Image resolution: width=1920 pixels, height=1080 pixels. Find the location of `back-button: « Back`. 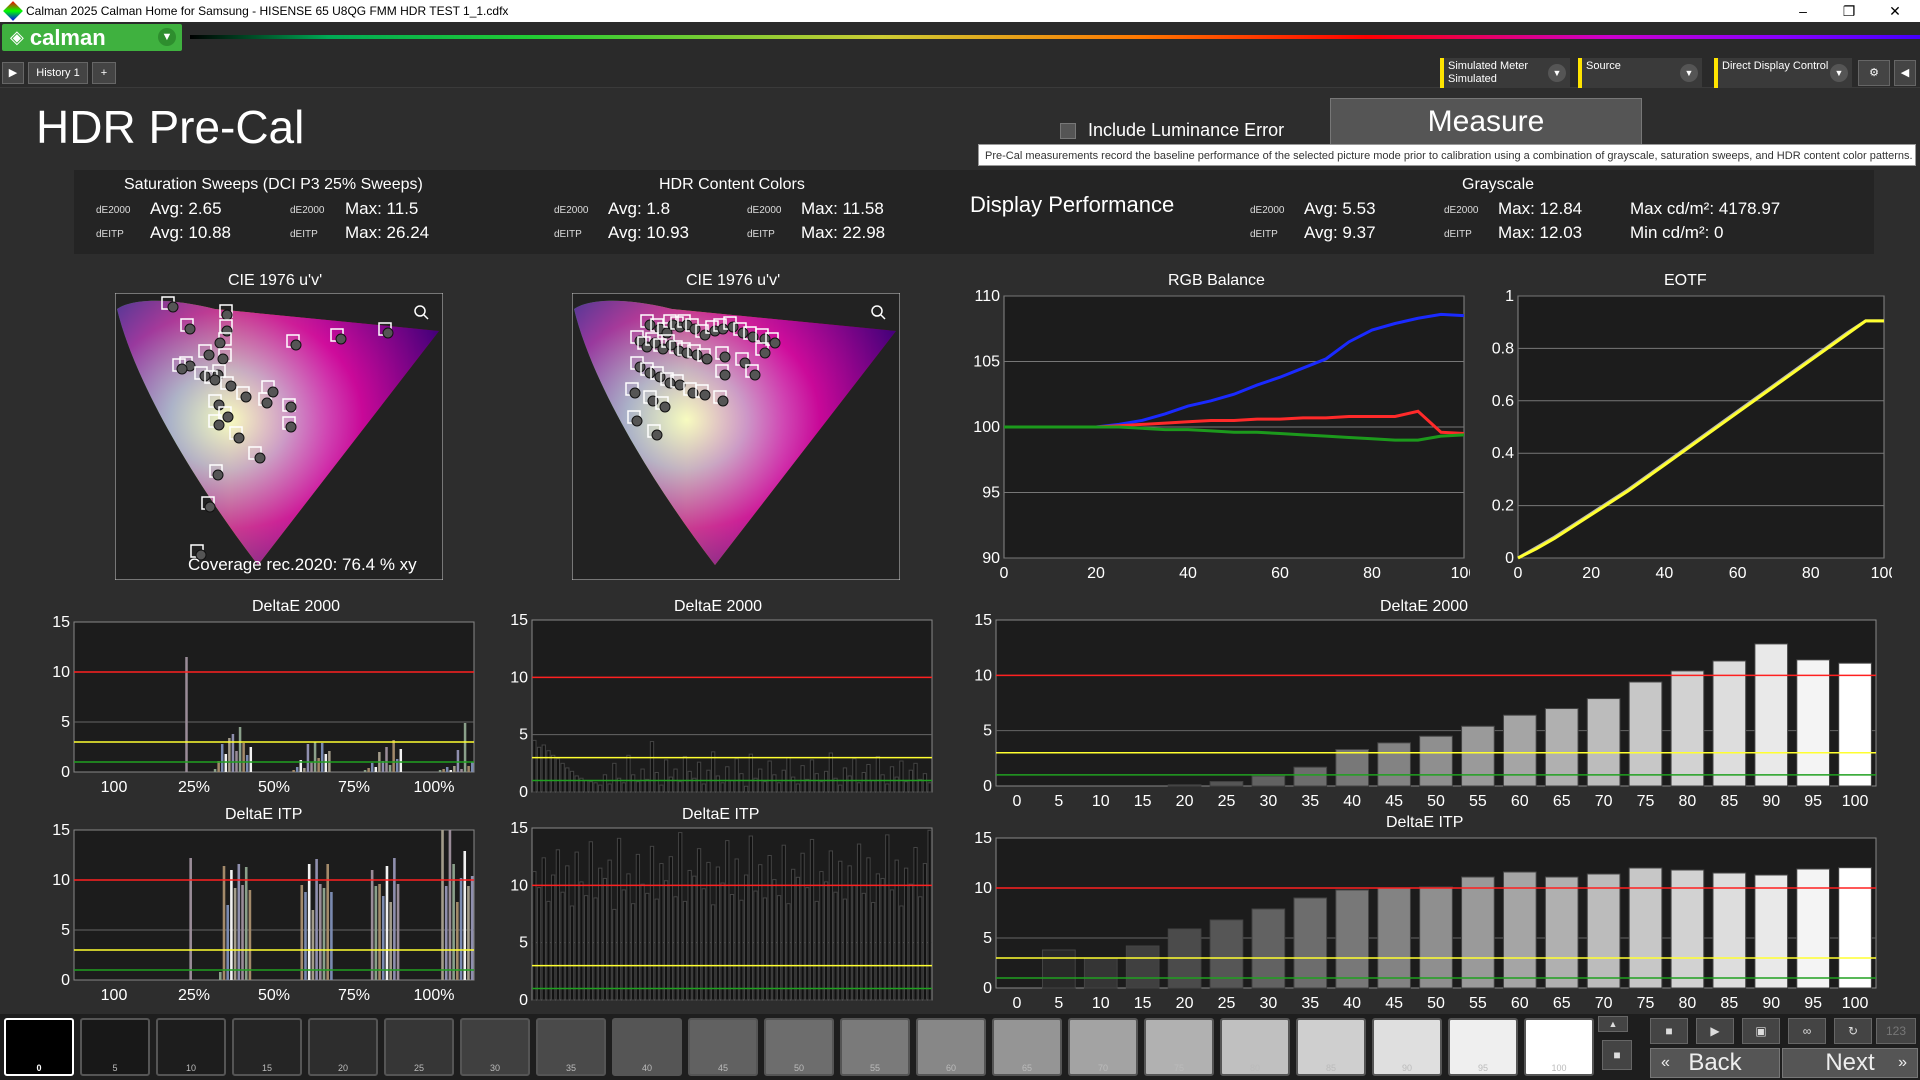

back-button: « Back is located at coordinates (1715, 1063).